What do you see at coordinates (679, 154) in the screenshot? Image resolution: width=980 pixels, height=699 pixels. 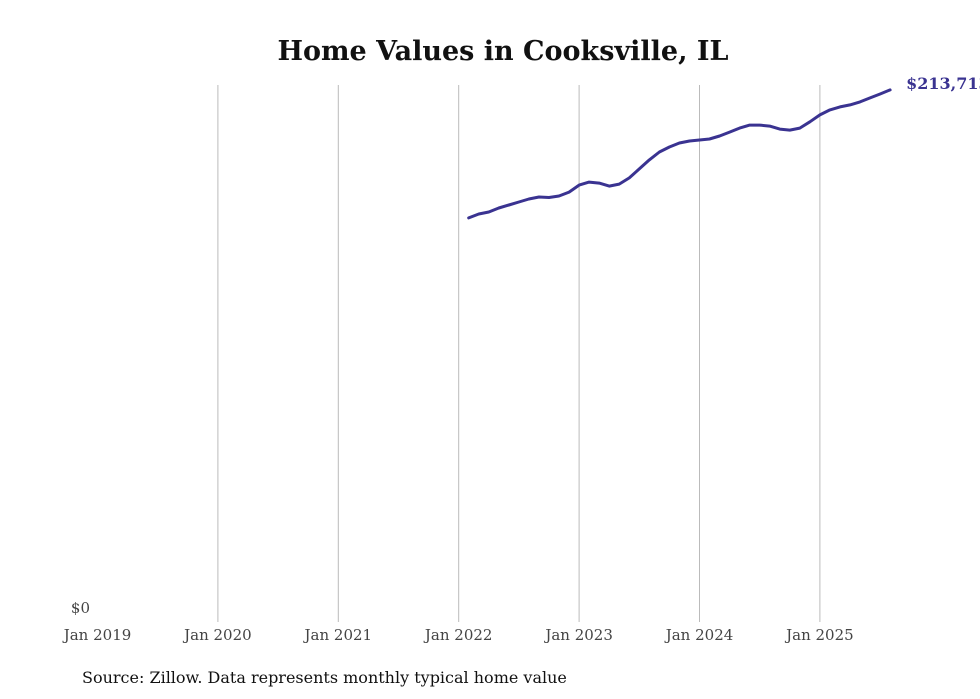 I see `series-line` at bounding box center [679, 154].